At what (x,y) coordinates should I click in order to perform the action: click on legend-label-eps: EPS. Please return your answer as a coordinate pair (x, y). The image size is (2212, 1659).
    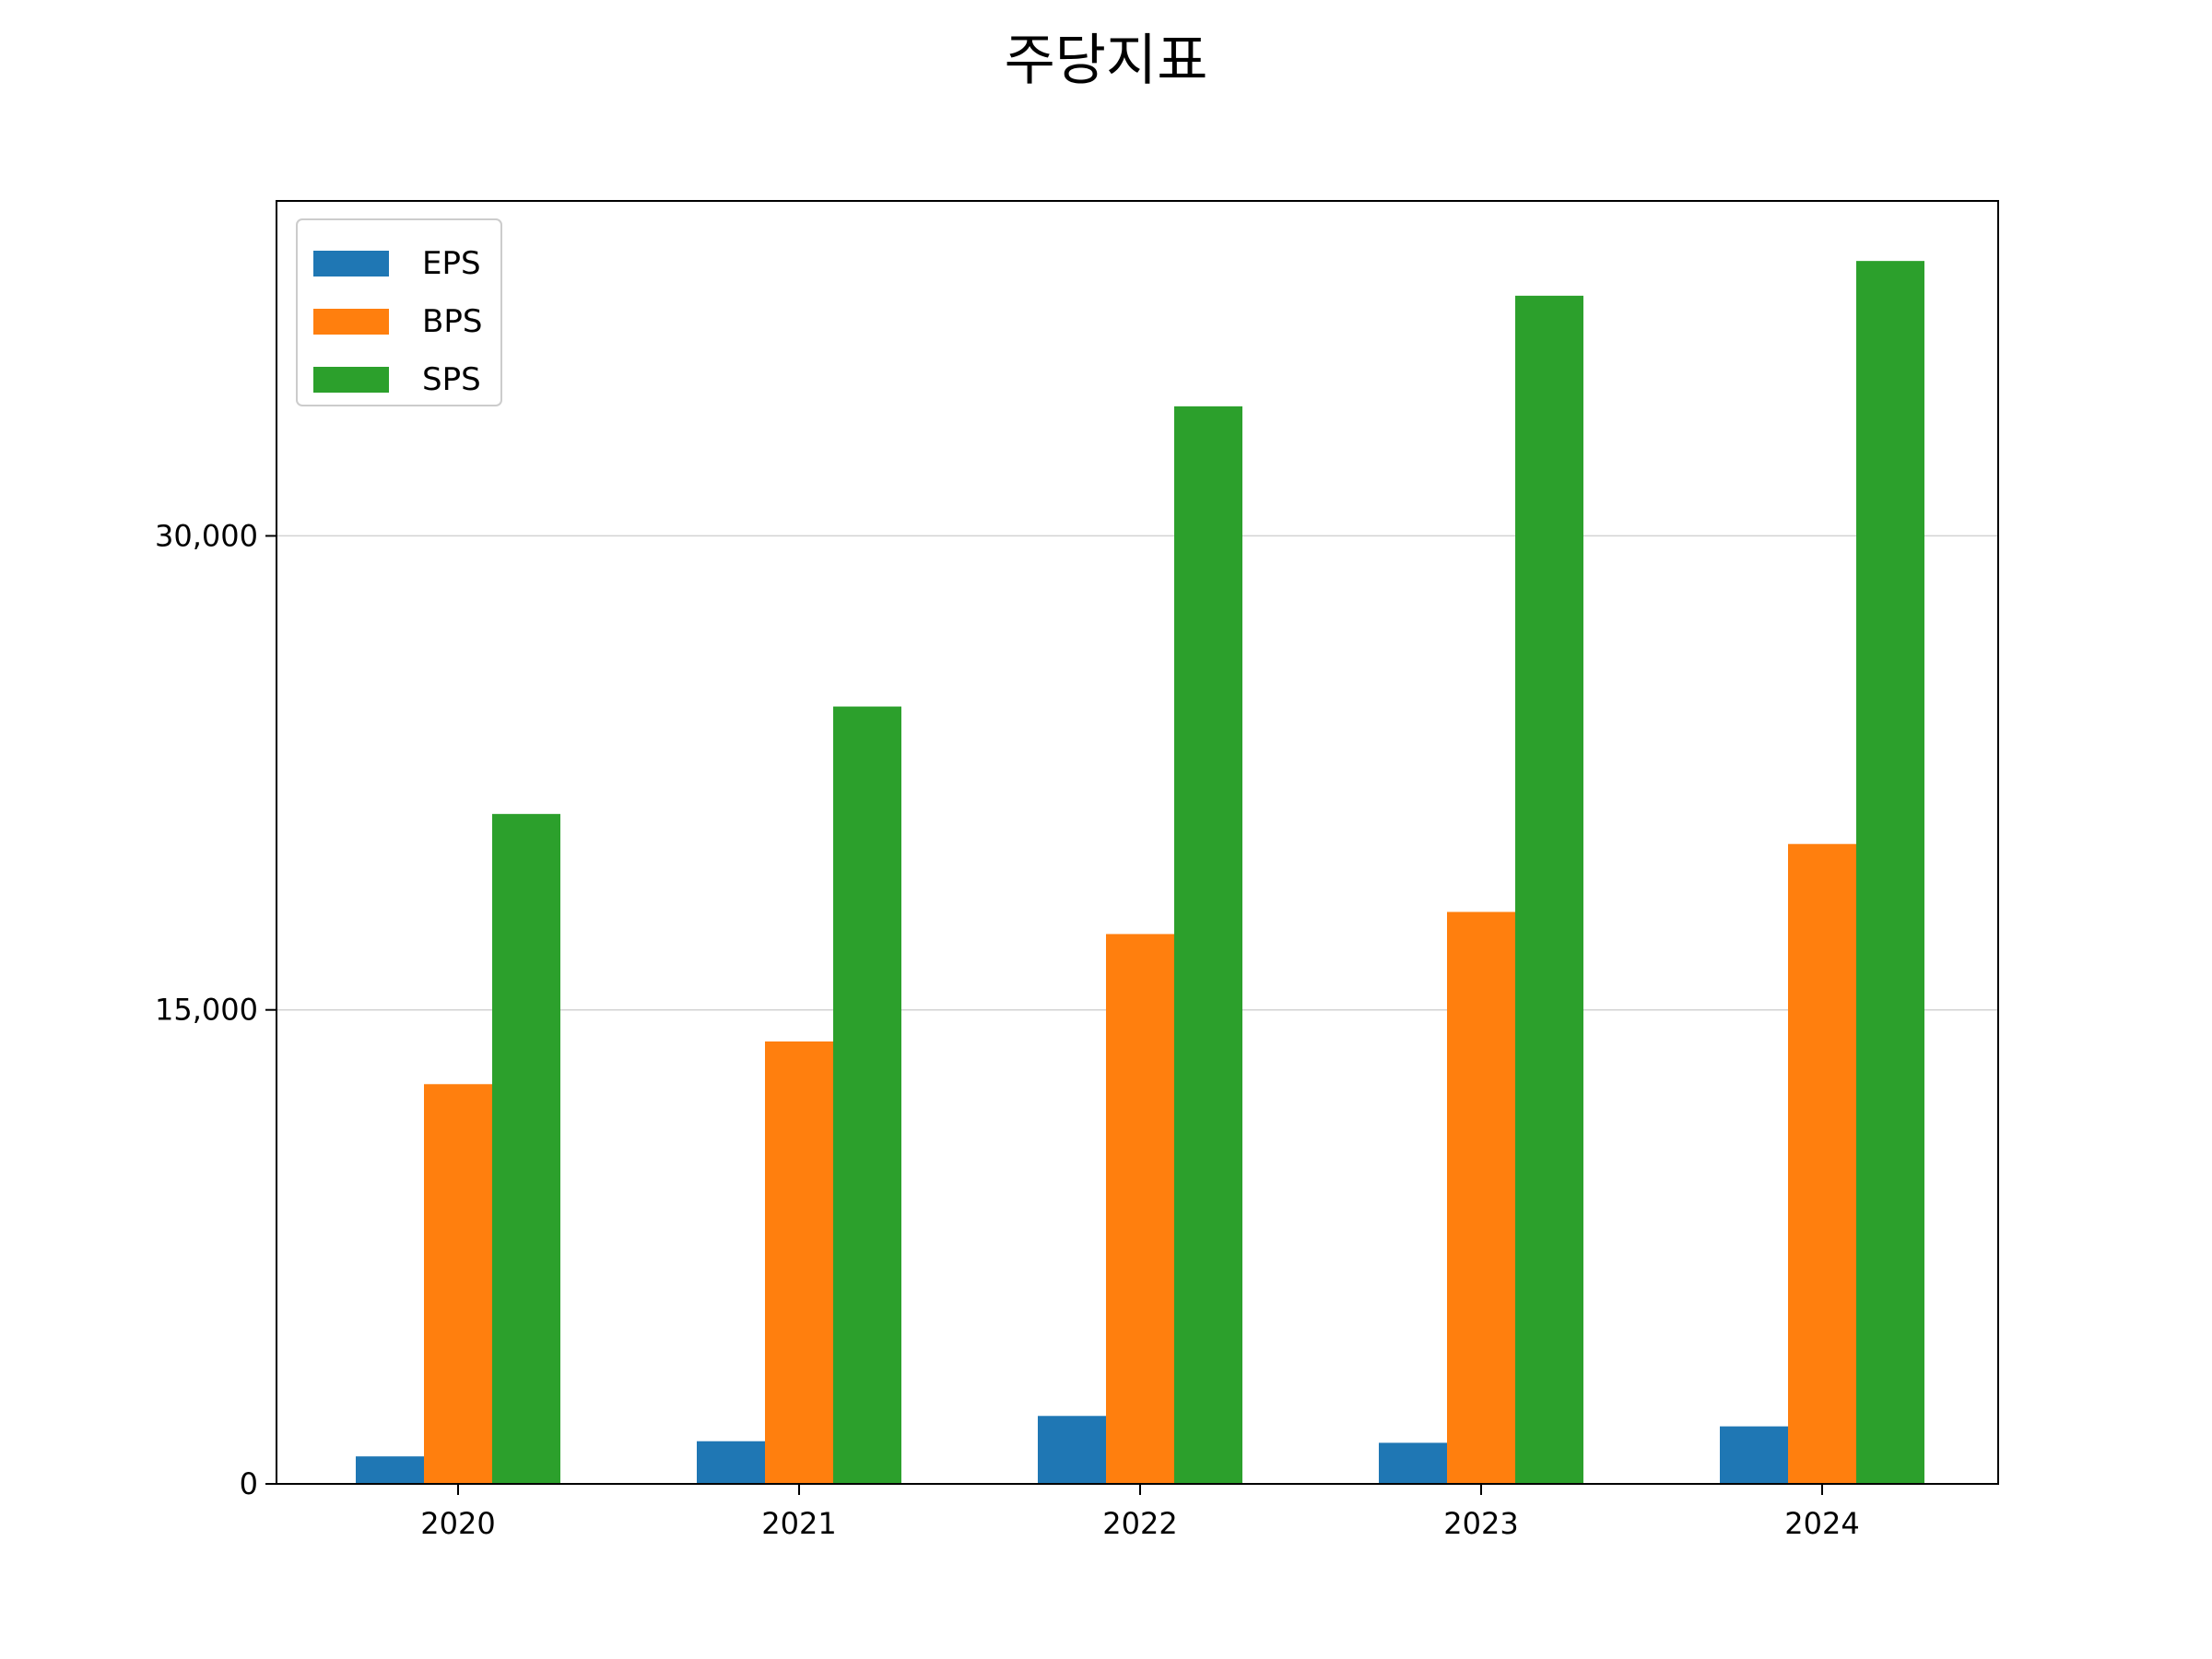
    Looking at the image, I should click on (451, 263).